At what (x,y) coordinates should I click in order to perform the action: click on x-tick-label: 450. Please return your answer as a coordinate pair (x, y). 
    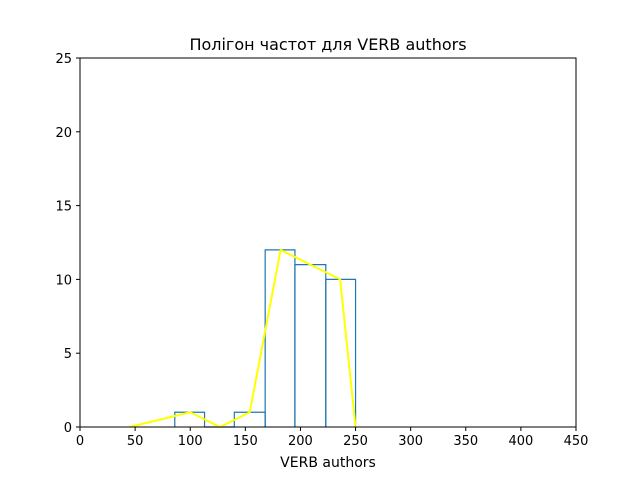
    Looking at the image, I should click on (576, 441).